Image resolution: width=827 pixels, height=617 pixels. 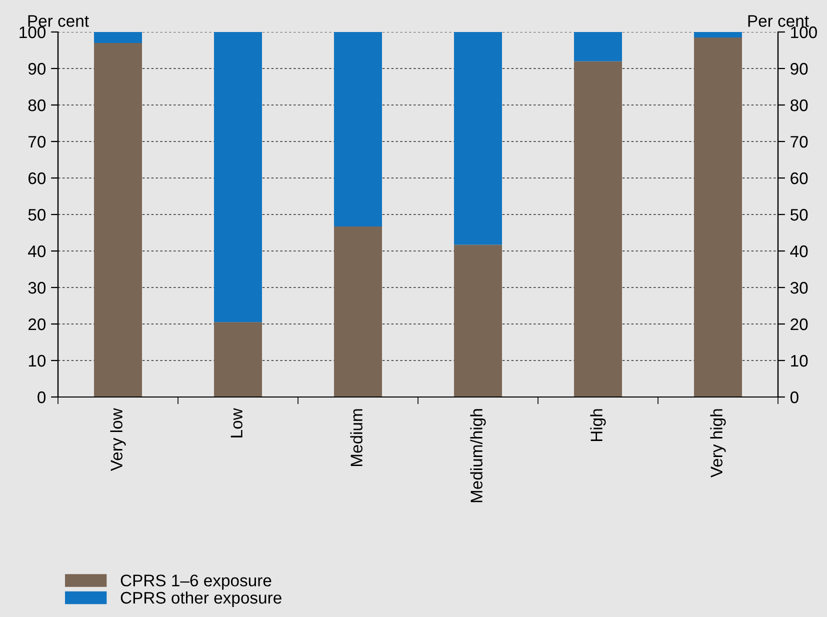 What do you see at coordinates (118, 440) in the screenshot?
I see `x-tick-label: Very low` at bounding box center [118, 440].